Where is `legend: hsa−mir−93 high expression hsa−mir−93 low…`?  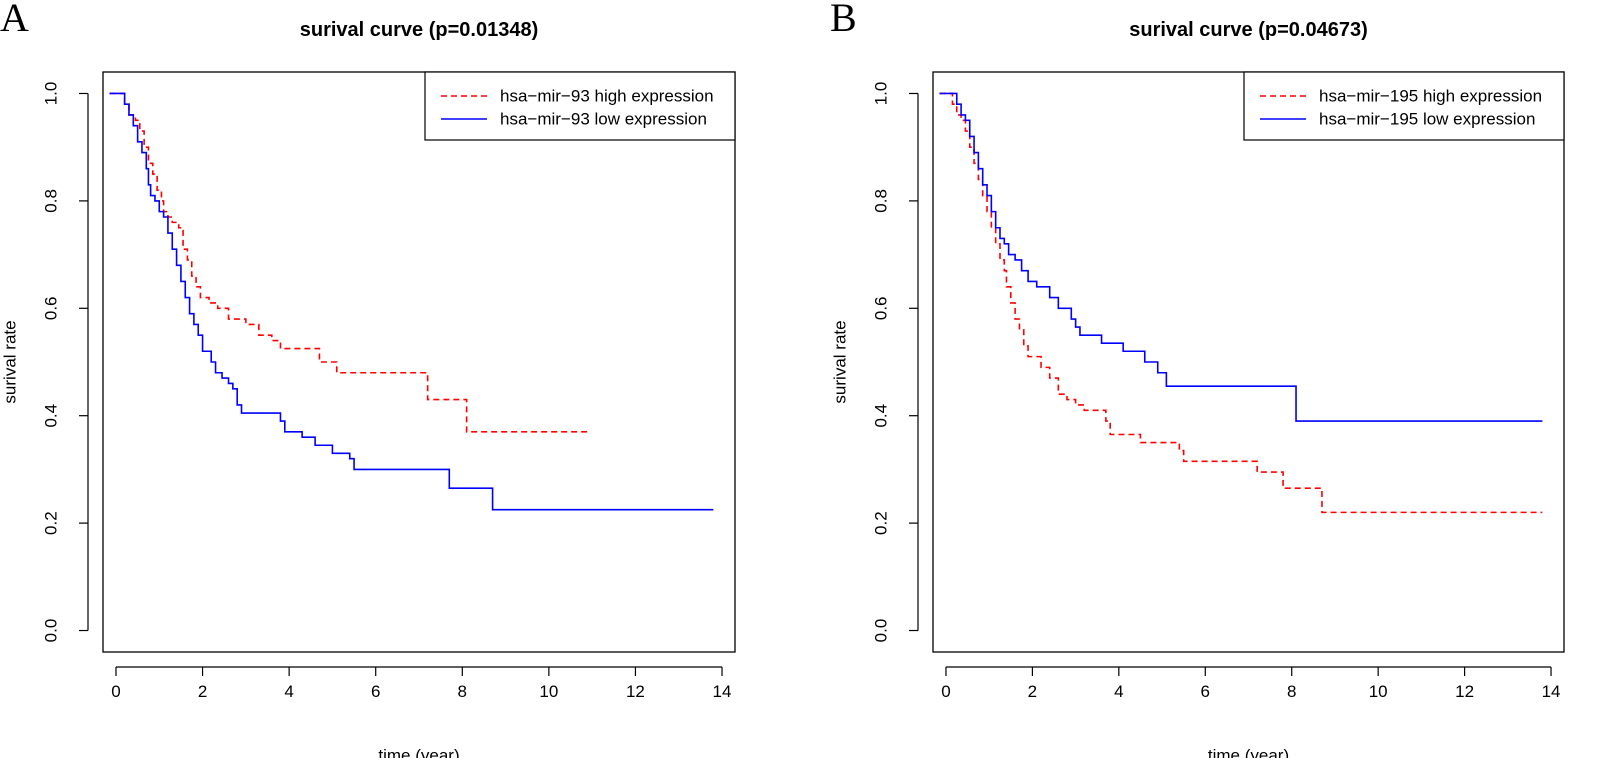 legend: hsa−mir−93 high expression hsa−mir−93 low… is located at coordinates (580, 106).